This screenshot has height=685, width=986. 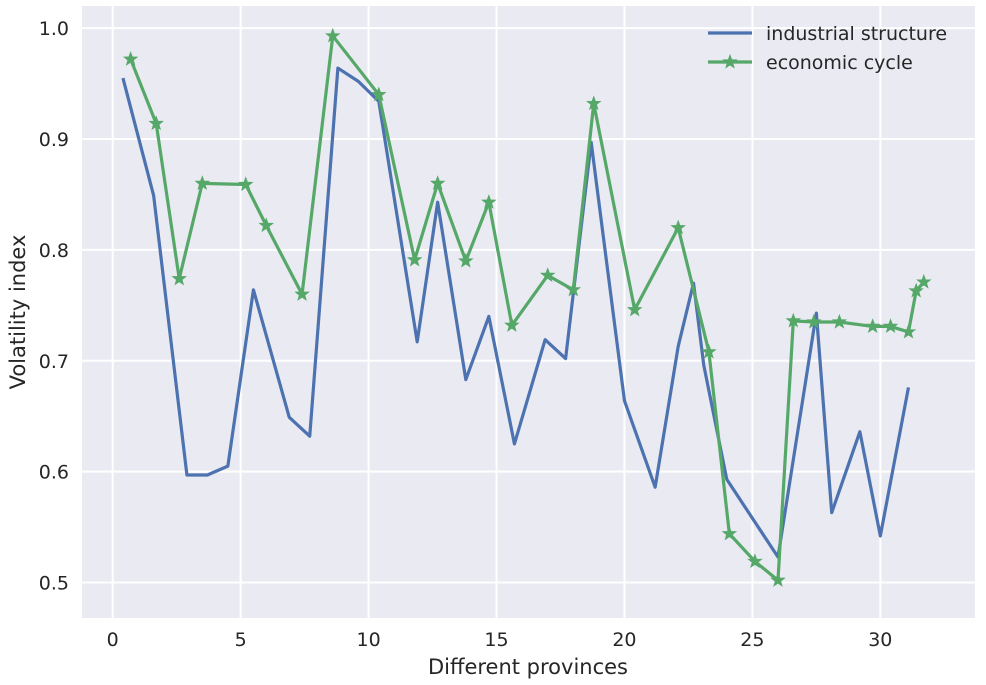 I want to click on x-tick-label: 30, so click(x=880, y=640).